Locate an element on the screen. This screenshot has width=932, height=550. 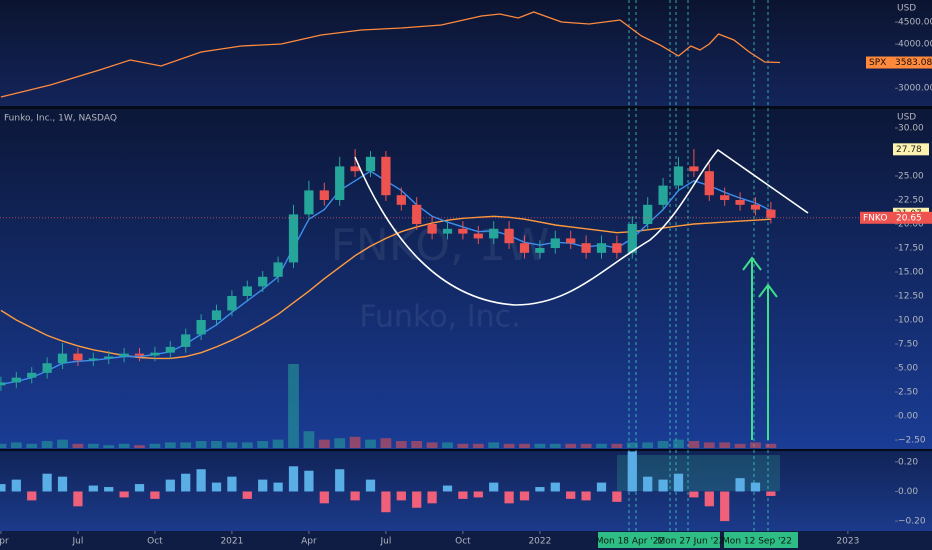
y-tick-label: 3000.00 is located at coordinates (915, 89).